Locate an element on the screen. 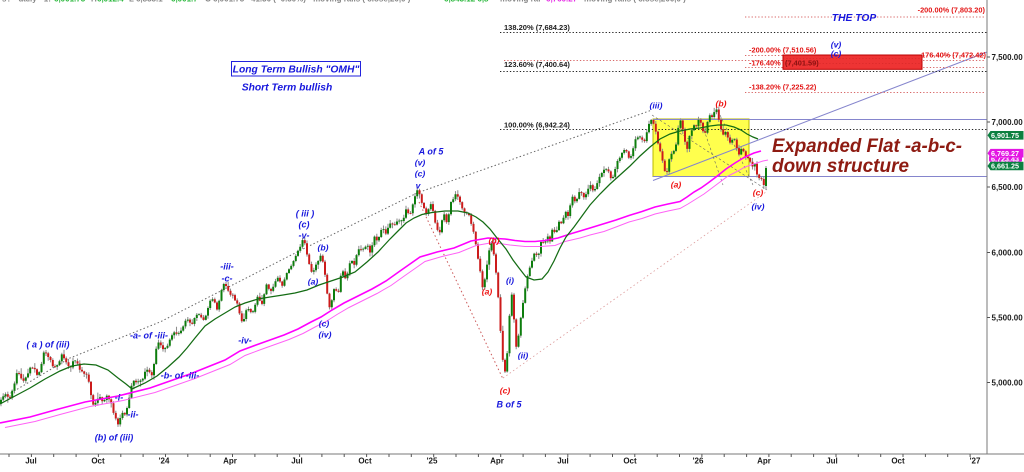 This screenshot has height=472, width=1024. svg-text: 138.20% (7,684.23) is located at coordinates (537, 27).